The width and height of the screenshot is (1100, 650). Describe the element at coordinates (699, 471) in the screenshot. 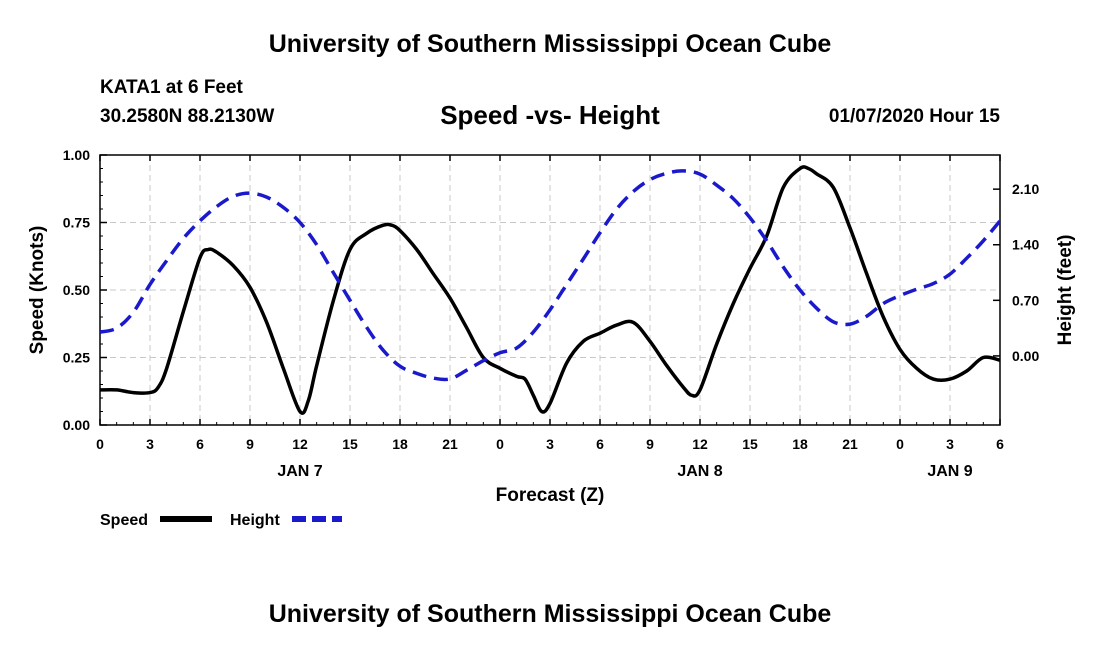

I see `day-label: JAN 8` at that location.